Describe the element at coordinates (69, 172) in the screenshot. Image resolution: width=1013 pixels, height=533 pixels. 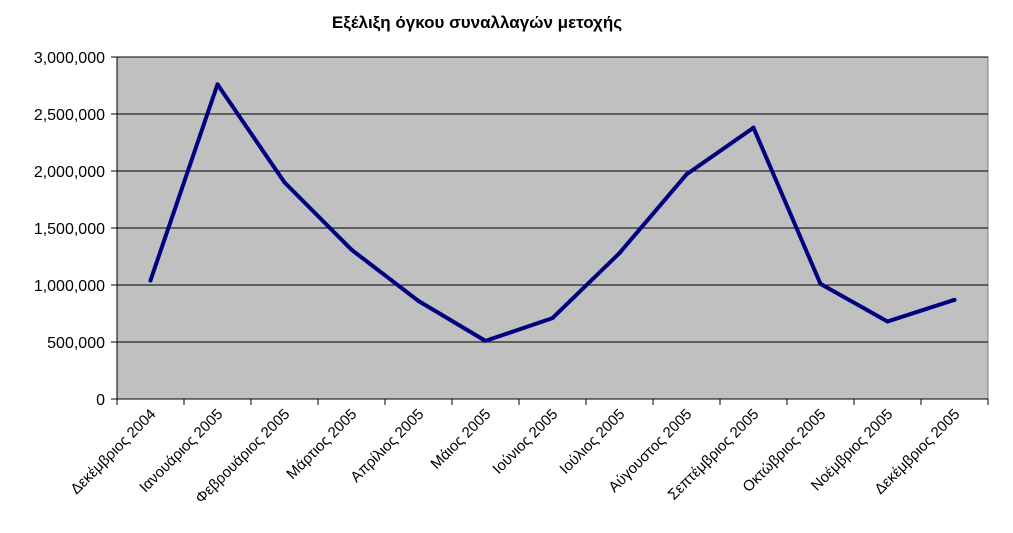
I see `y-tick-label: 2,000,000` at that location.